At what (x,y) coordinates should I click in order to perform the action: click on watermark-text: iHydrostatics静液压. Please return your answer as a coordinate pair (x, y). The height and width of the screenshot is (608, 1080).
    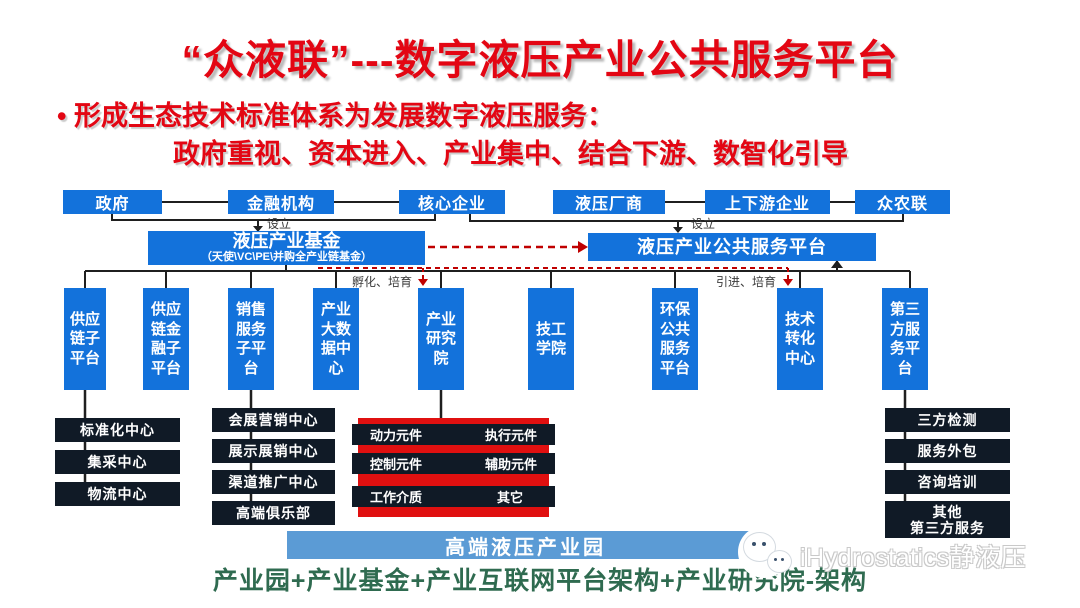
    Looking at the image, I should click on (913, 558).